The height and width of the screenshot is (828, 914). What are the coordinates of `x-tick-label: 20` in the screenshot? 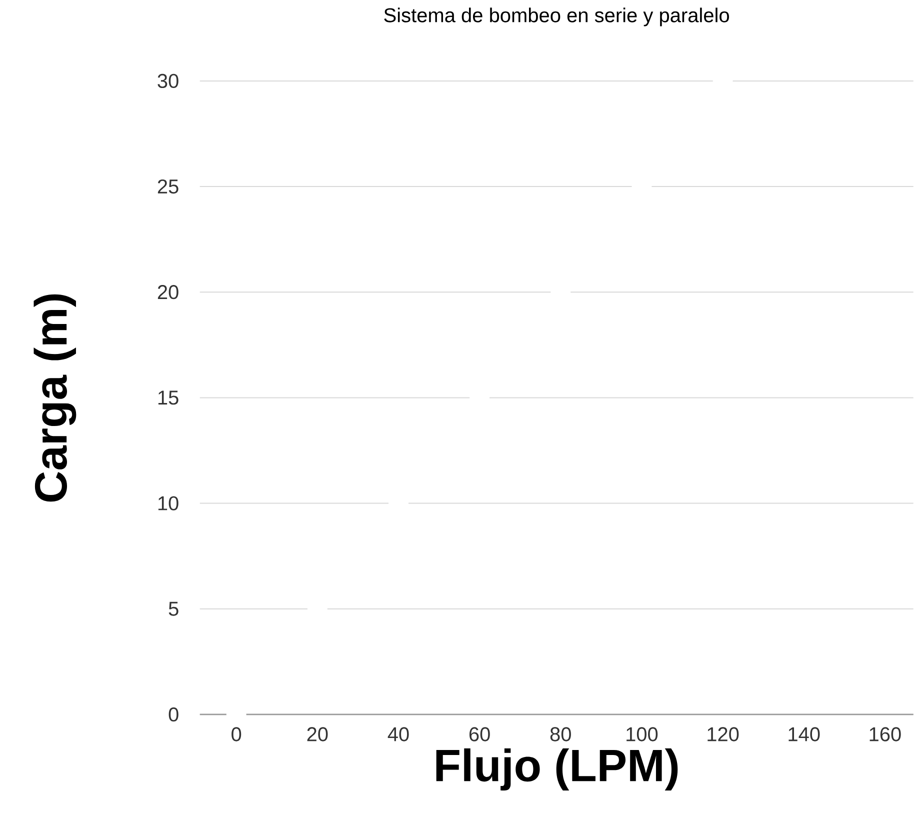 It's located at (317, 734).